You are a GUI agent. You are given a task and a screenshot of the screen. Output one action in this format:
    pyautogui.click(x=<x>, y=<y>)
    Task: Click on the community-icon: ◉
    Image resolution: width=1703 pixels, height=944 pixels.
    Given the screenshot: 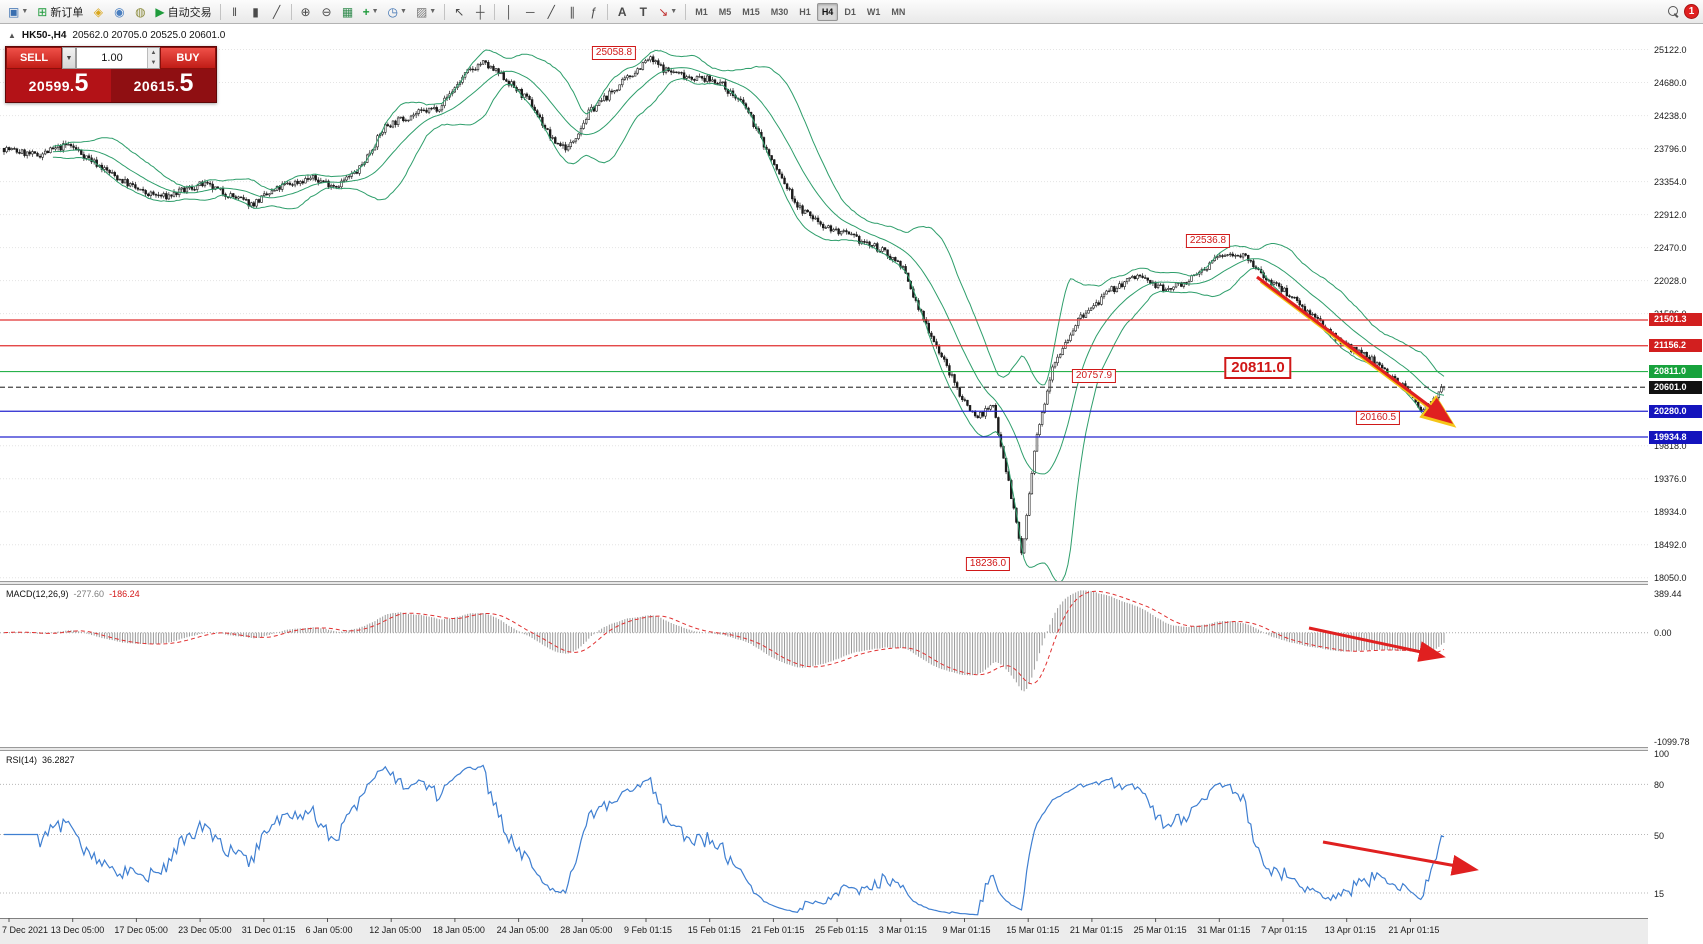 What is the action you would take?
    pyautogui.click(x=119, y=11)
    